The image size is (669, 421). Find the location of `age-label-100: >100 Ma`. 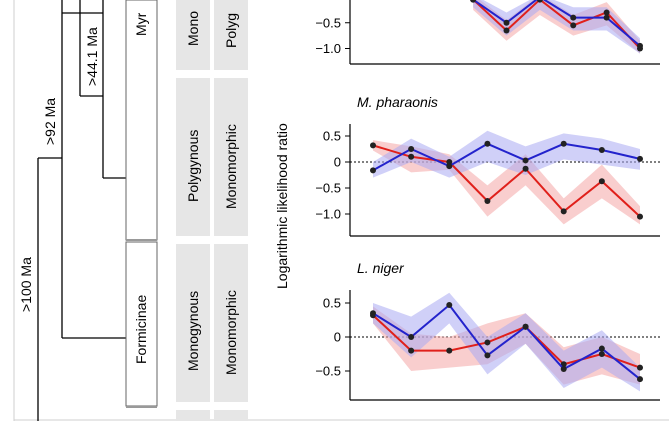

age-label-100: >100 Ma is located at coordinates (26, 284).